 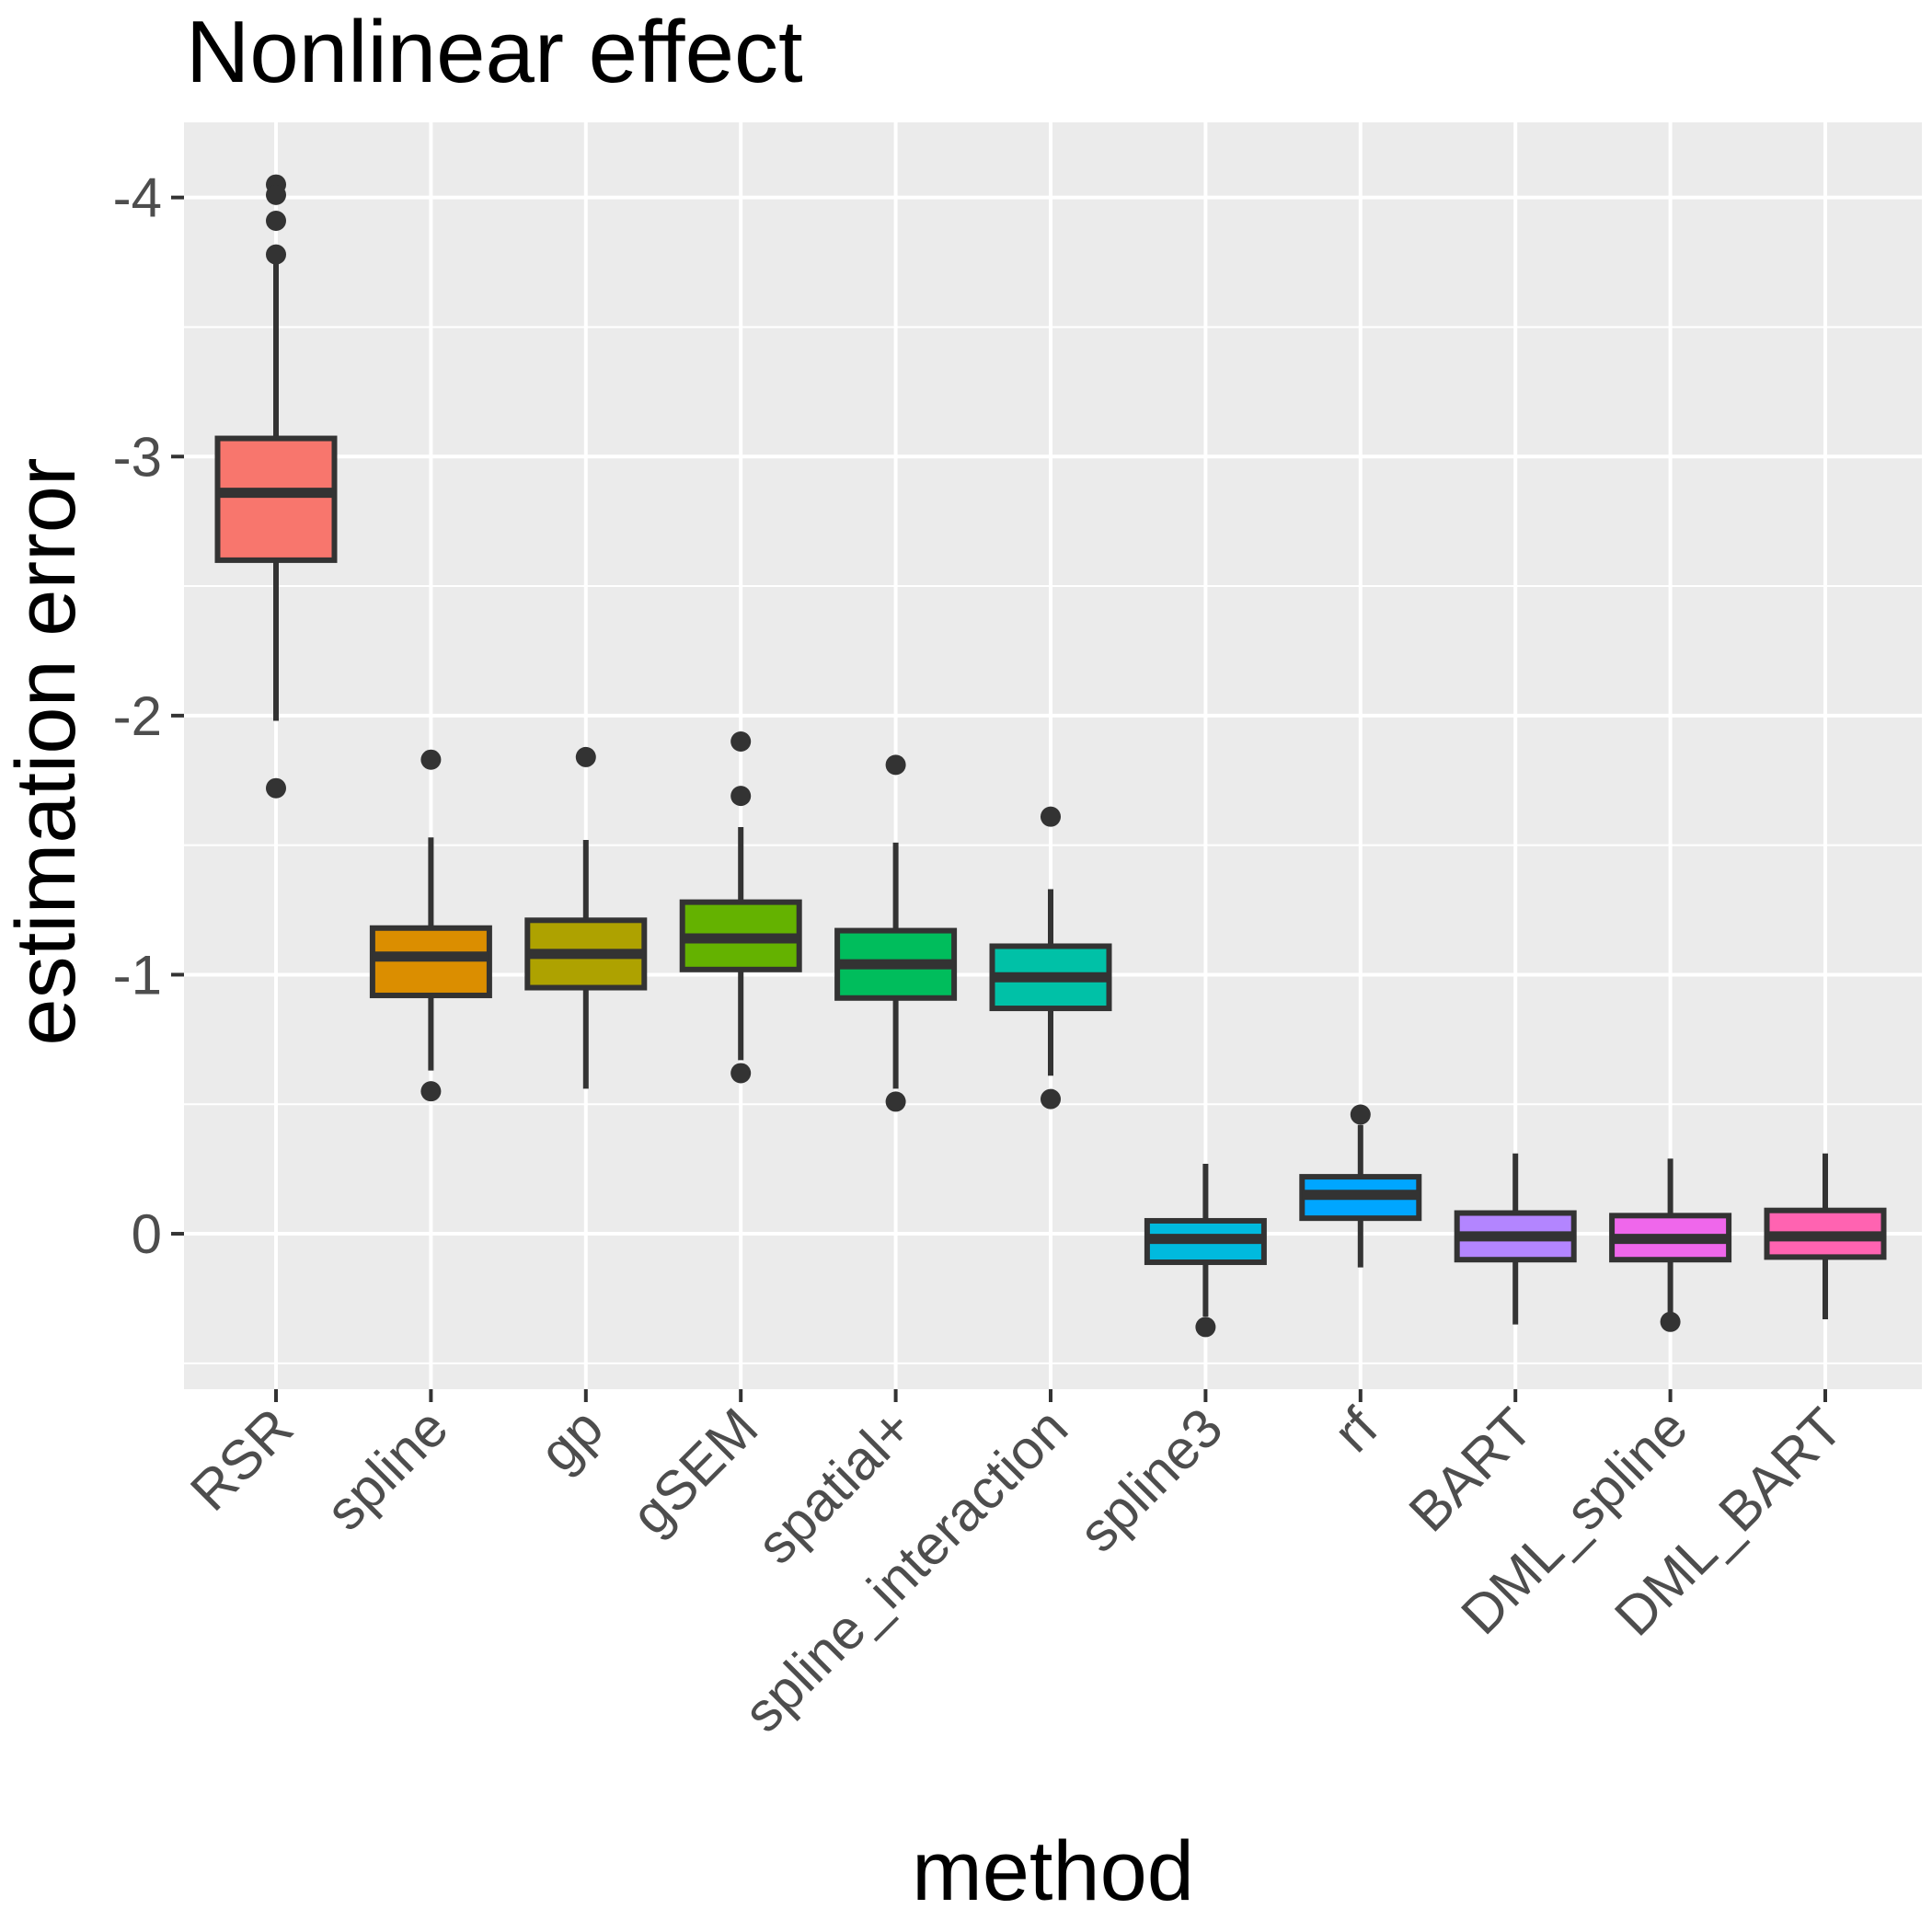 What do you see at coordinates (1356, 1431) in the screenshot?
I see `x-tick-label-rf: rf` at bounding box center [1356, 1431].